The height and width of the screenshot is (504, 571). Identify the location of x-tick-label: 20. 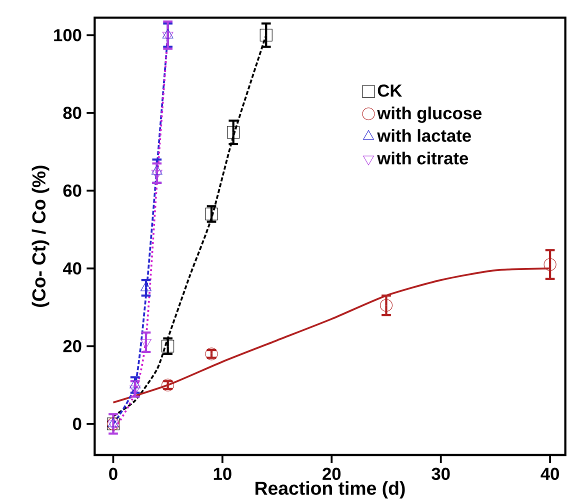
(331, 474).